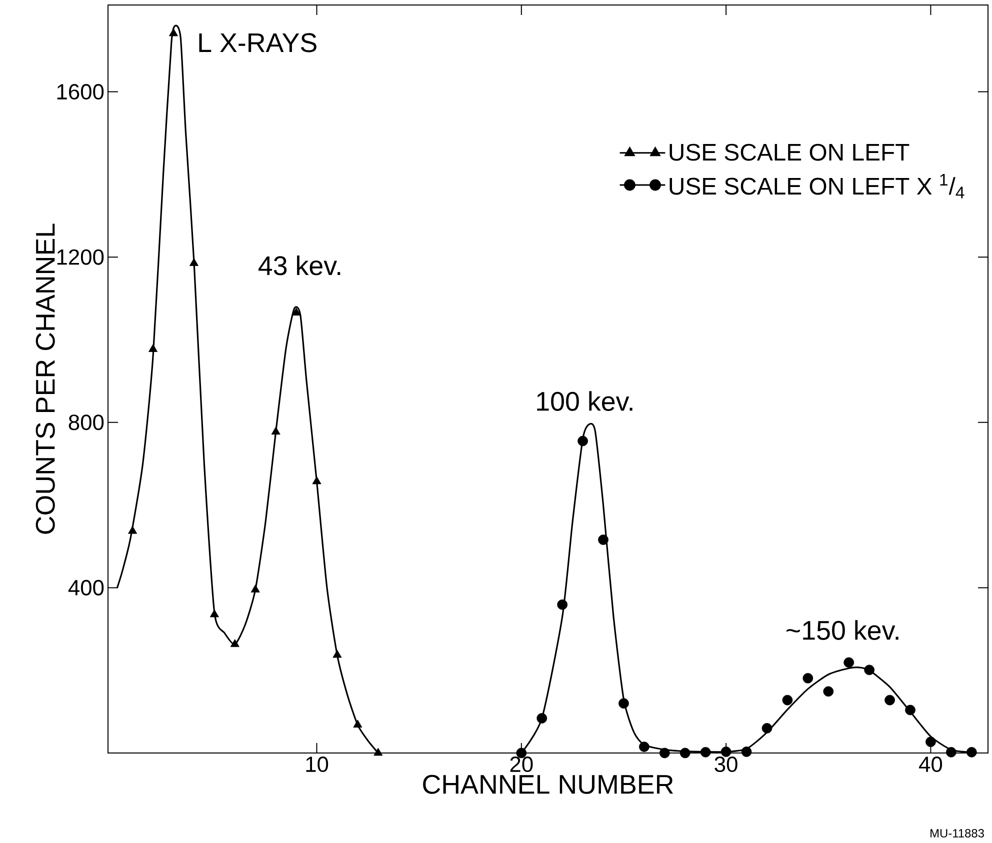 This screenshot has width=992, height=843. What do you see at coordinates (45, 379) in the screenshot?
I see `y-axis-title: COUNTS PER CHANNEL` at bounding box center [45, 379].